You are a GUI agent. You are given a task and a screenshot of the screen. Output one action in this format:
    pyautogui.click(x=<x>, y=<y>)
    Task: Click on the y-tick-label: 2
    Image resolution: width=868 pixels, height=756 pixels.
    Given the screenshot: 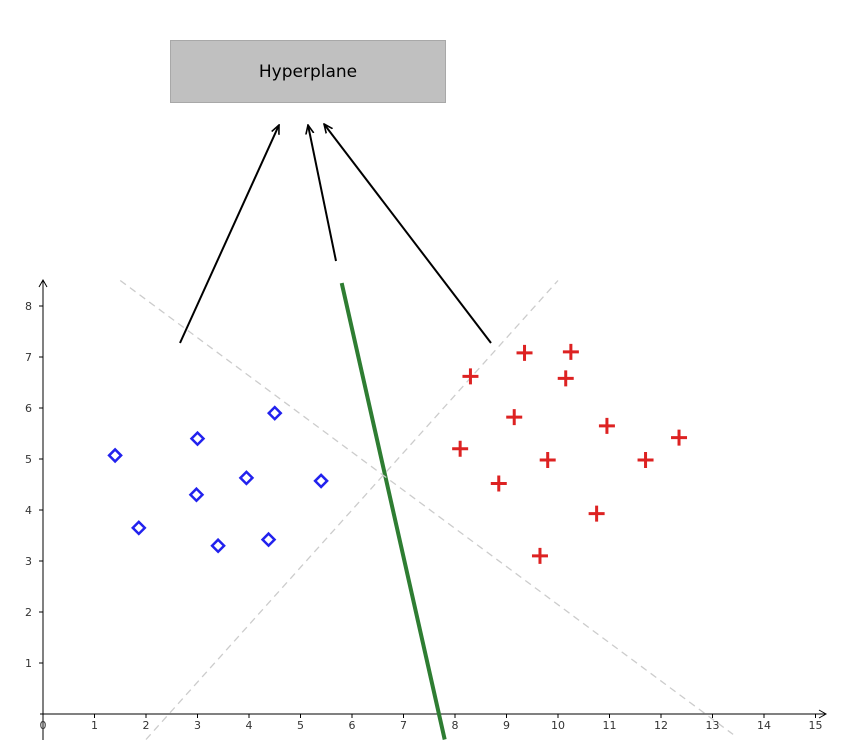 What is the action you would take?
    pyautogui.click(x=28, y=612)
    